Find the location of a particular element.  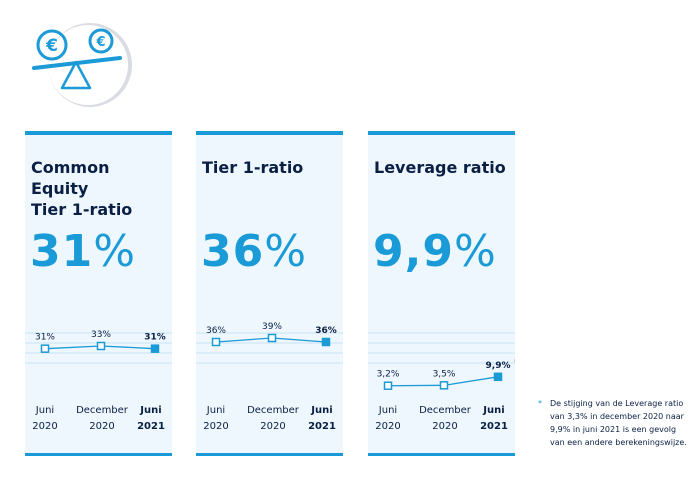

headline-value: 9,9% is located at coordinates (435, 251).